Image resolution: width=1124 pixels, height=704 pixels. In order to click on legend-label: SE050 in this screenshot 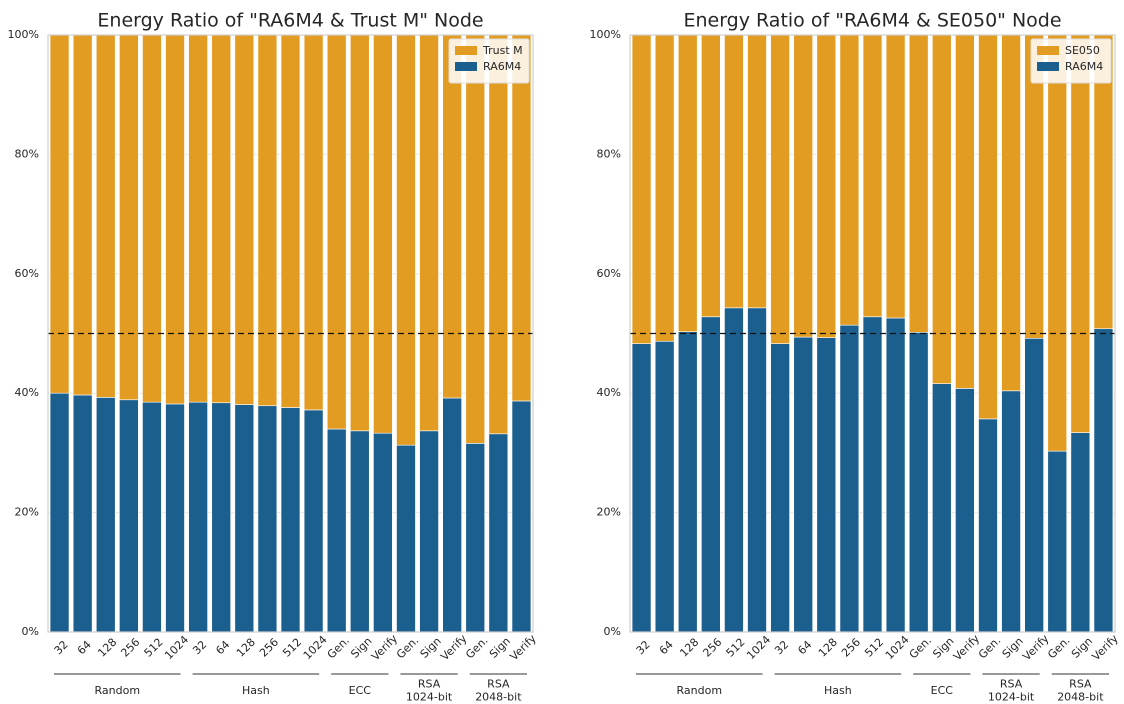, I will do `click(1082, 50)`.